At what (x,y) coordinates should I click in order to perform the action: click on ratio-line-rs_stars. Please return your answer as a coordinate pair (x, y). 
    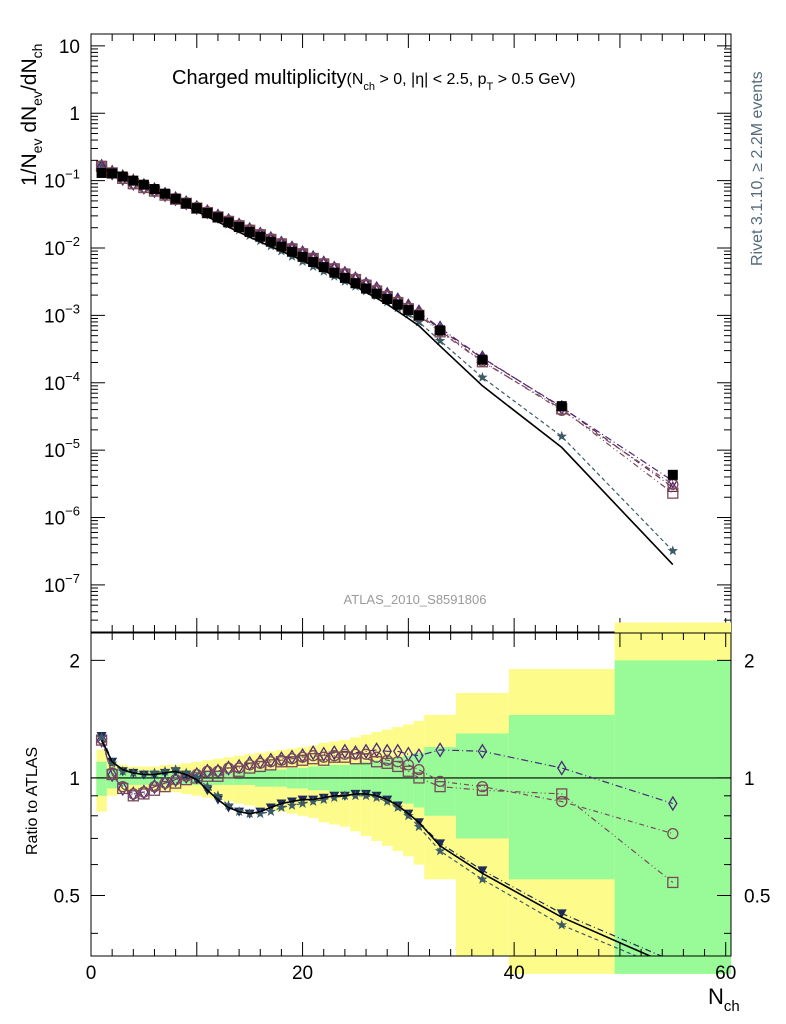
    Looking at the image, I should click on (369, 846).